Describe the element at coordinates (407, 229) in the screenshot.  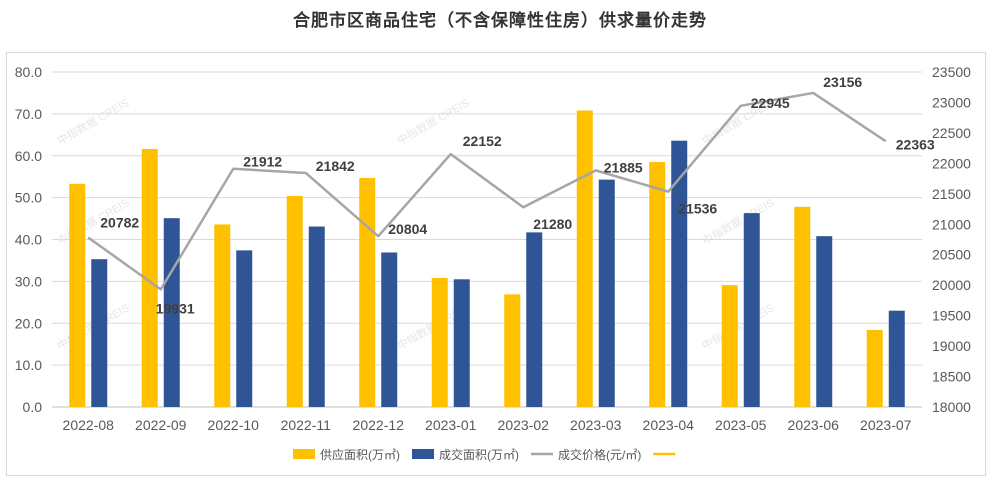
I see `price-data-label: 20804` at that location.